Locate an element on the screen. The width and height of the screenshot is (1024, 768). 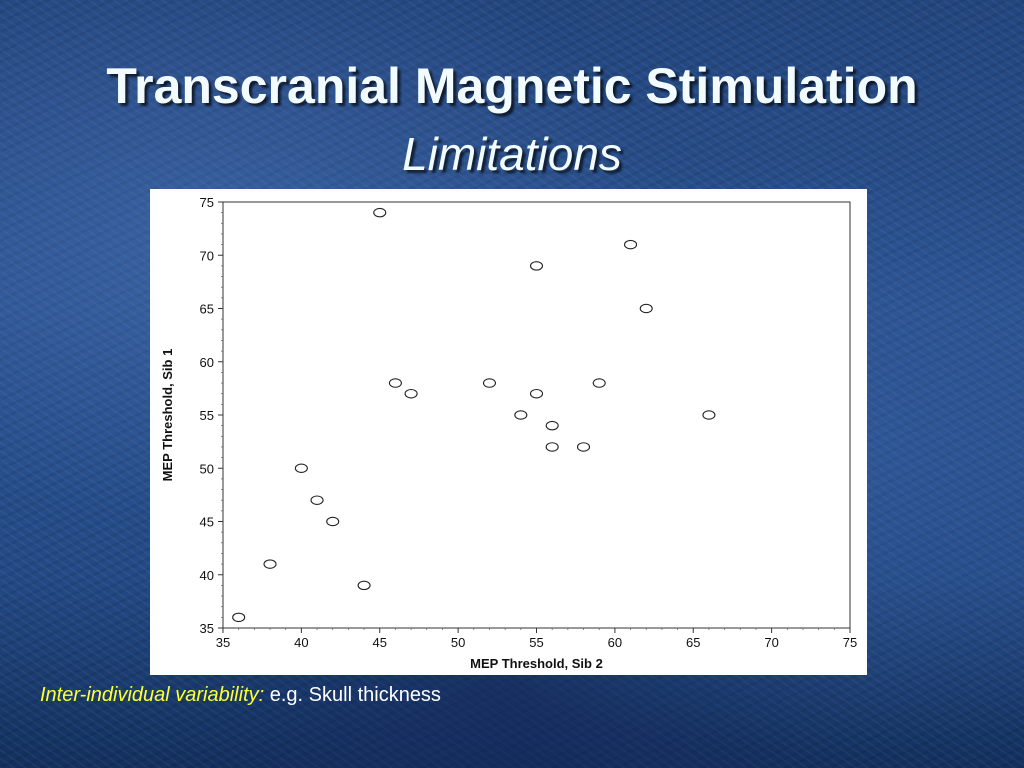
x-tick-label: 35 is located at coordinates (223, 642).